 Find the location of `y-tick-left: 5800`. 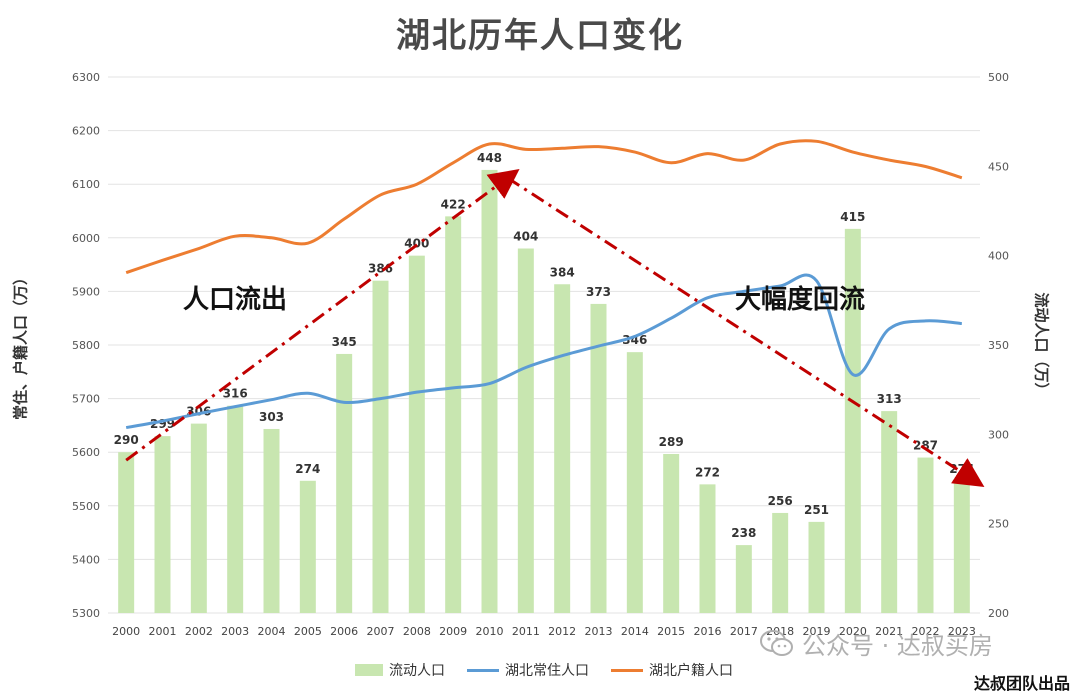

y-tick-left: 5800 is located at coordinates (86, 345).